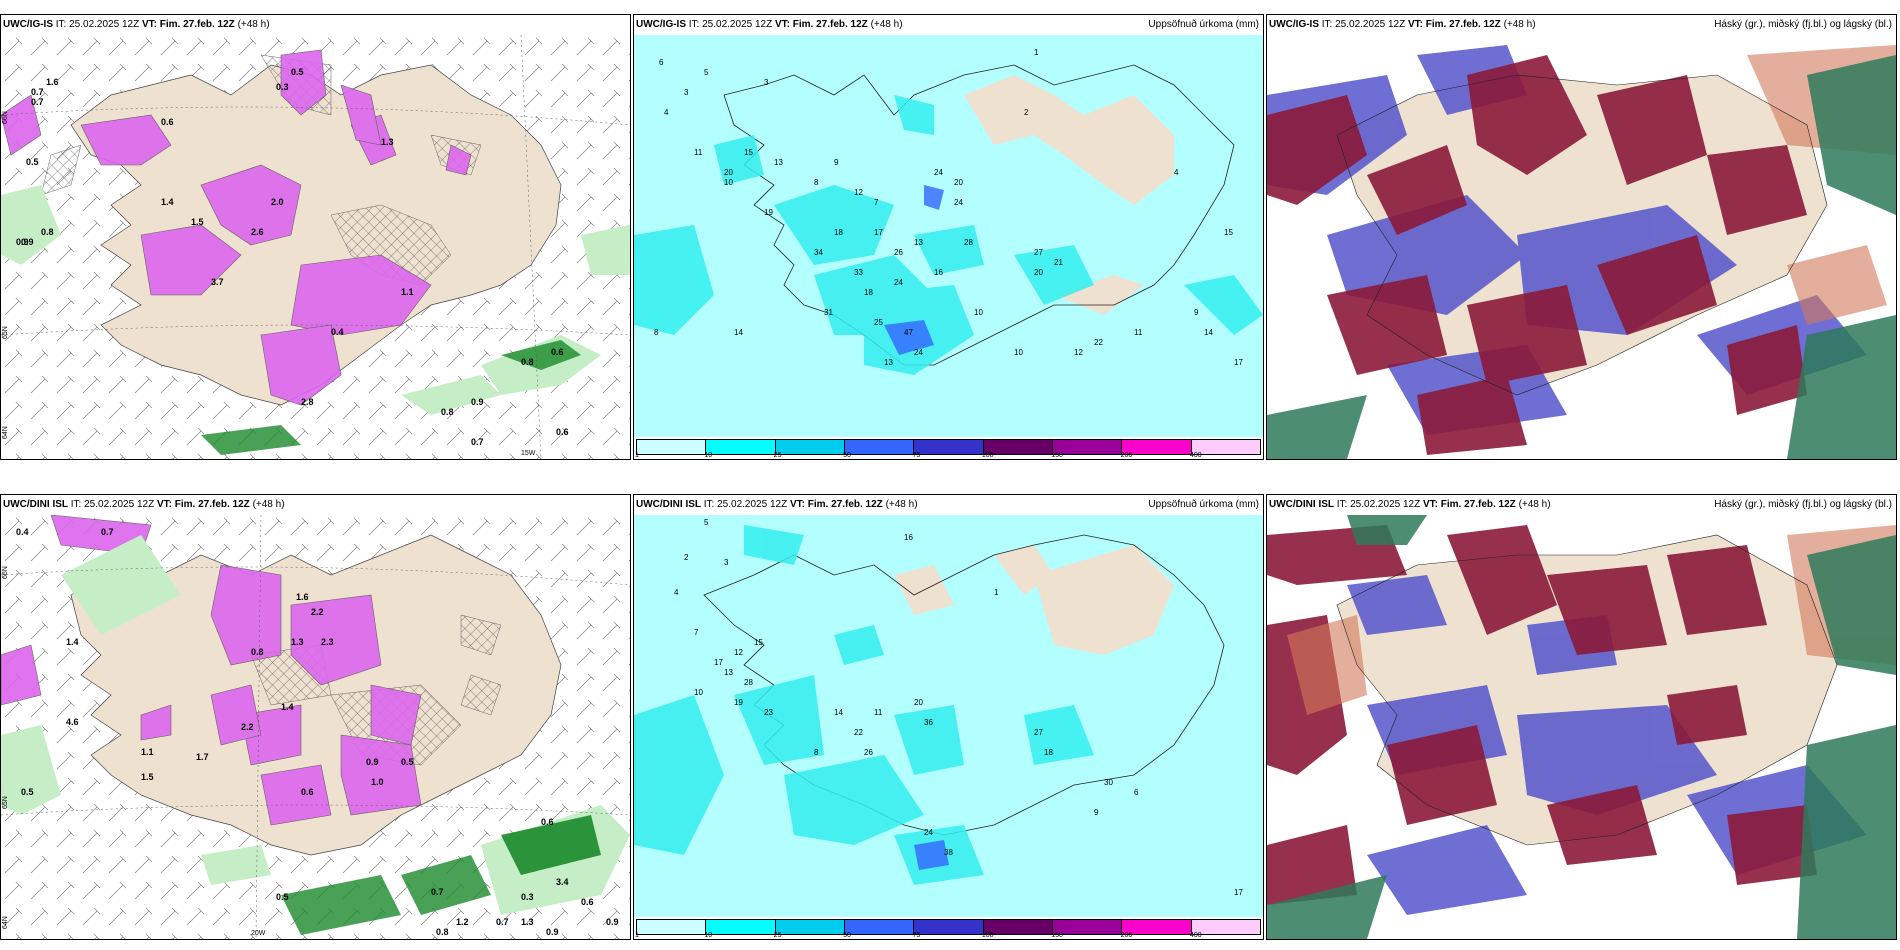  I want to click on precip-colorbar: 1 10 25 50 75 100 150 200 400, so click(948, 928).